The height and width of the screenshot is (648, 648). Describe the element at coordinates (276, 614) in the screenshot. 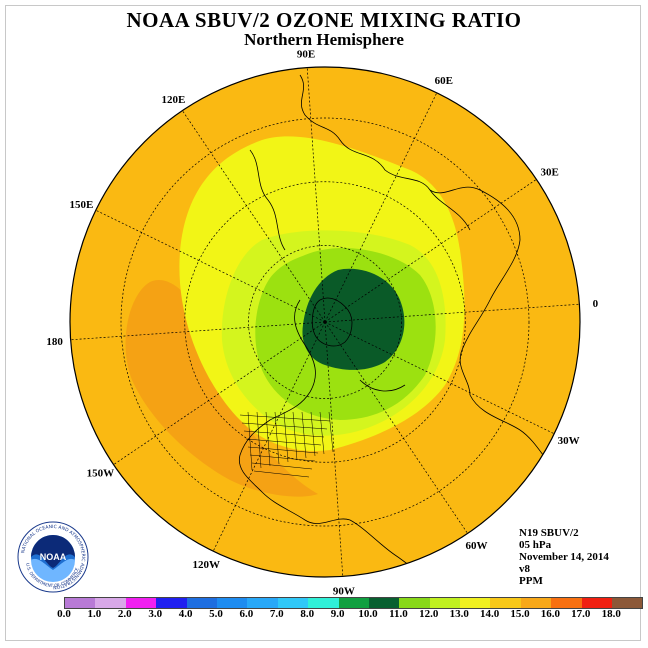

I see `colorbar-label: 7.0` at that location.